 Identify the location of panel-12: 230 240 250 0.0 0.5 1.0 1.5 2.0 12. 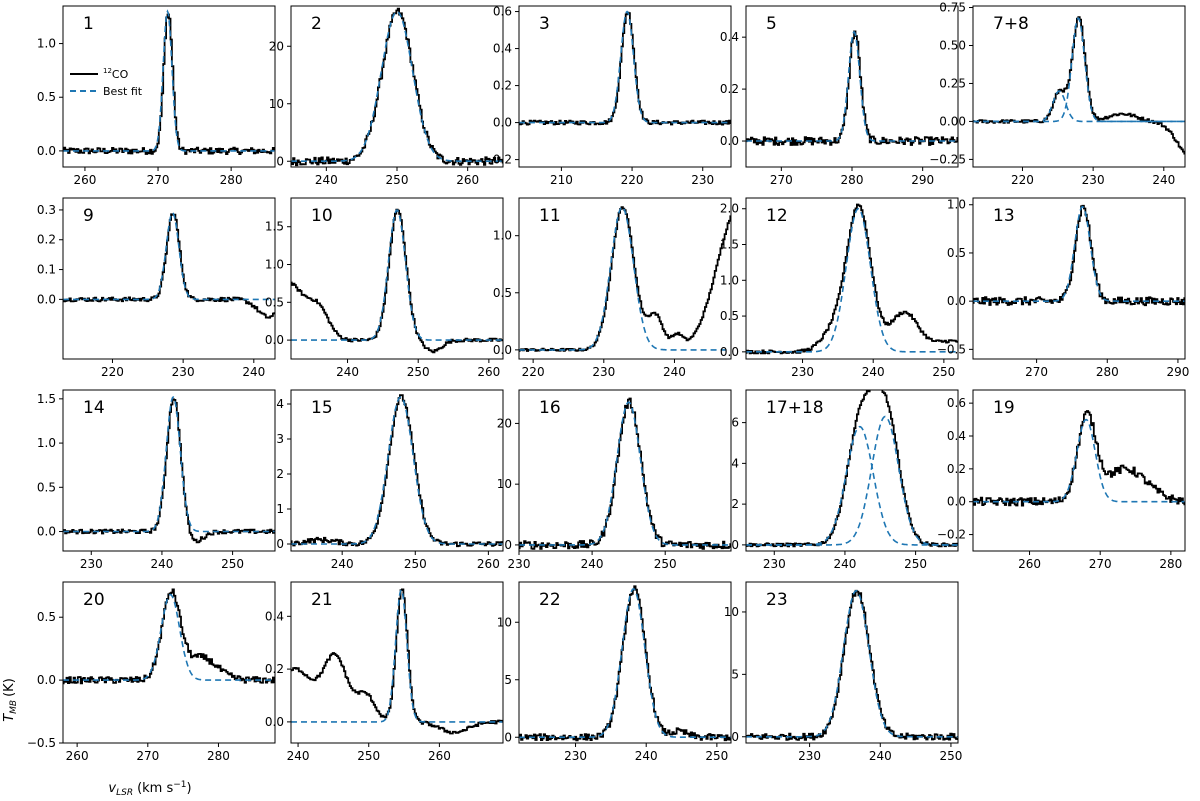
(839, 288).